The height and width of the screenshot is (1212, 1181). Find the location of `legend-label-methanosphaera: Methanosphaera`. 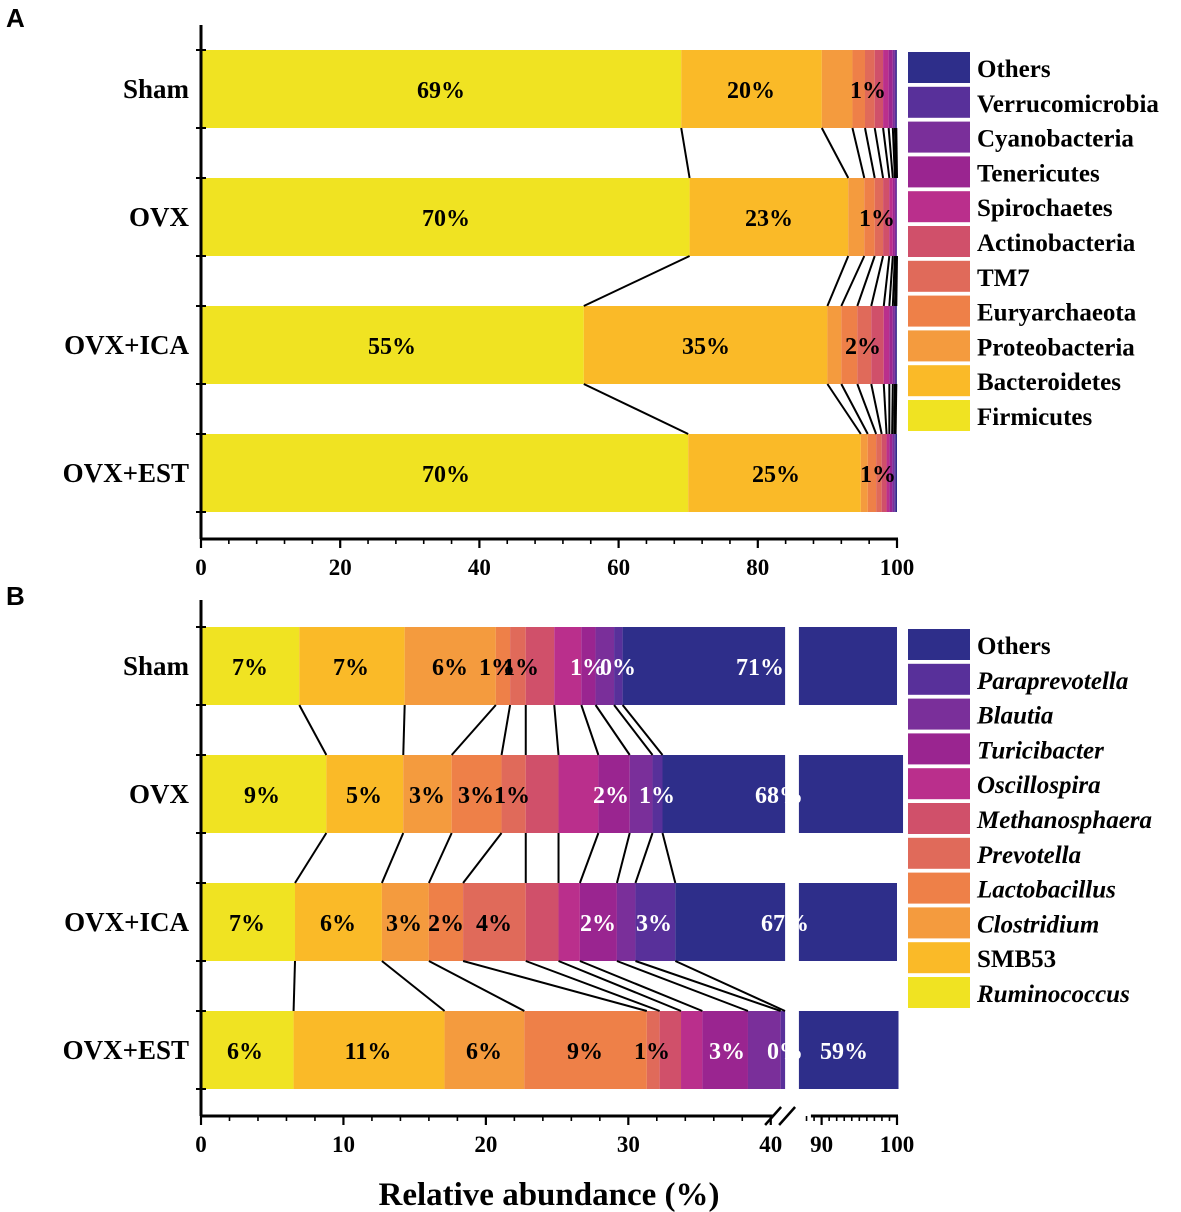

legend-label-methanosphaera: Methanosphaera is located at coordinates (1064, 820).